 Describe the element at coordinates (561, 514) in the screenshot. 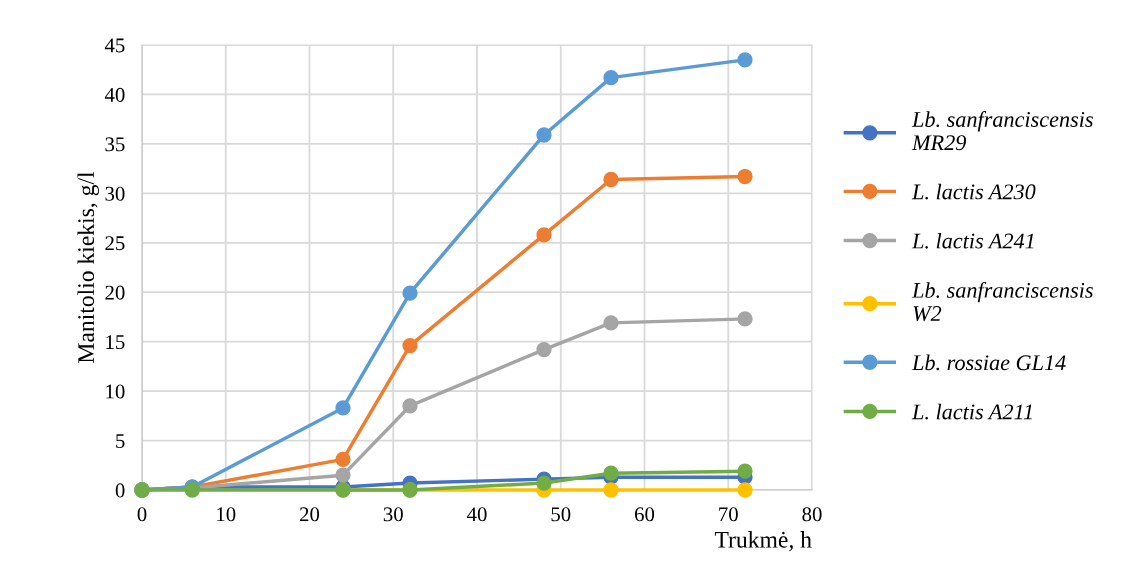

I see `x-tick-label: 50` at that location.